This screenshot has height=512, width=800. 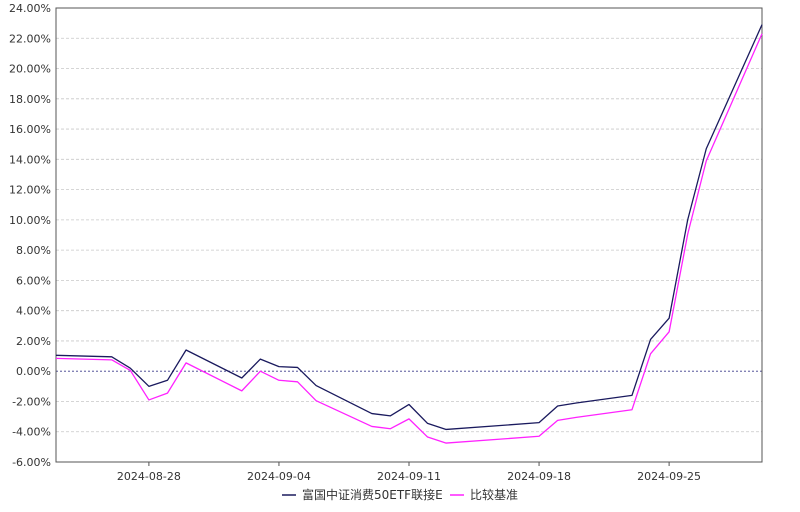 What do you see at coordinates (33, 280) in the screenshot?
I see `y-tick-label: 6.00%` at bounding box center [33, 280].